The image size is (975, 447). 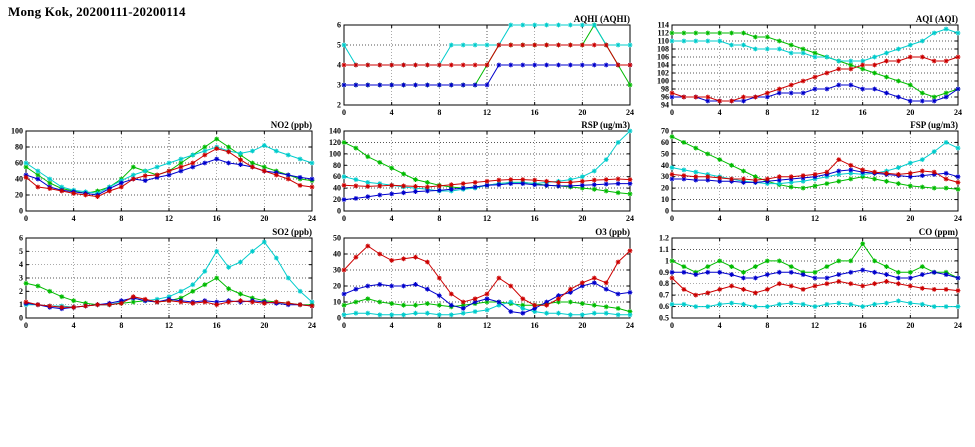 What do you see at coordinates (612, 232) in the screenshot?
I see `chart-title-o3: O3 (ppb)` at bounding box center [612, 232].